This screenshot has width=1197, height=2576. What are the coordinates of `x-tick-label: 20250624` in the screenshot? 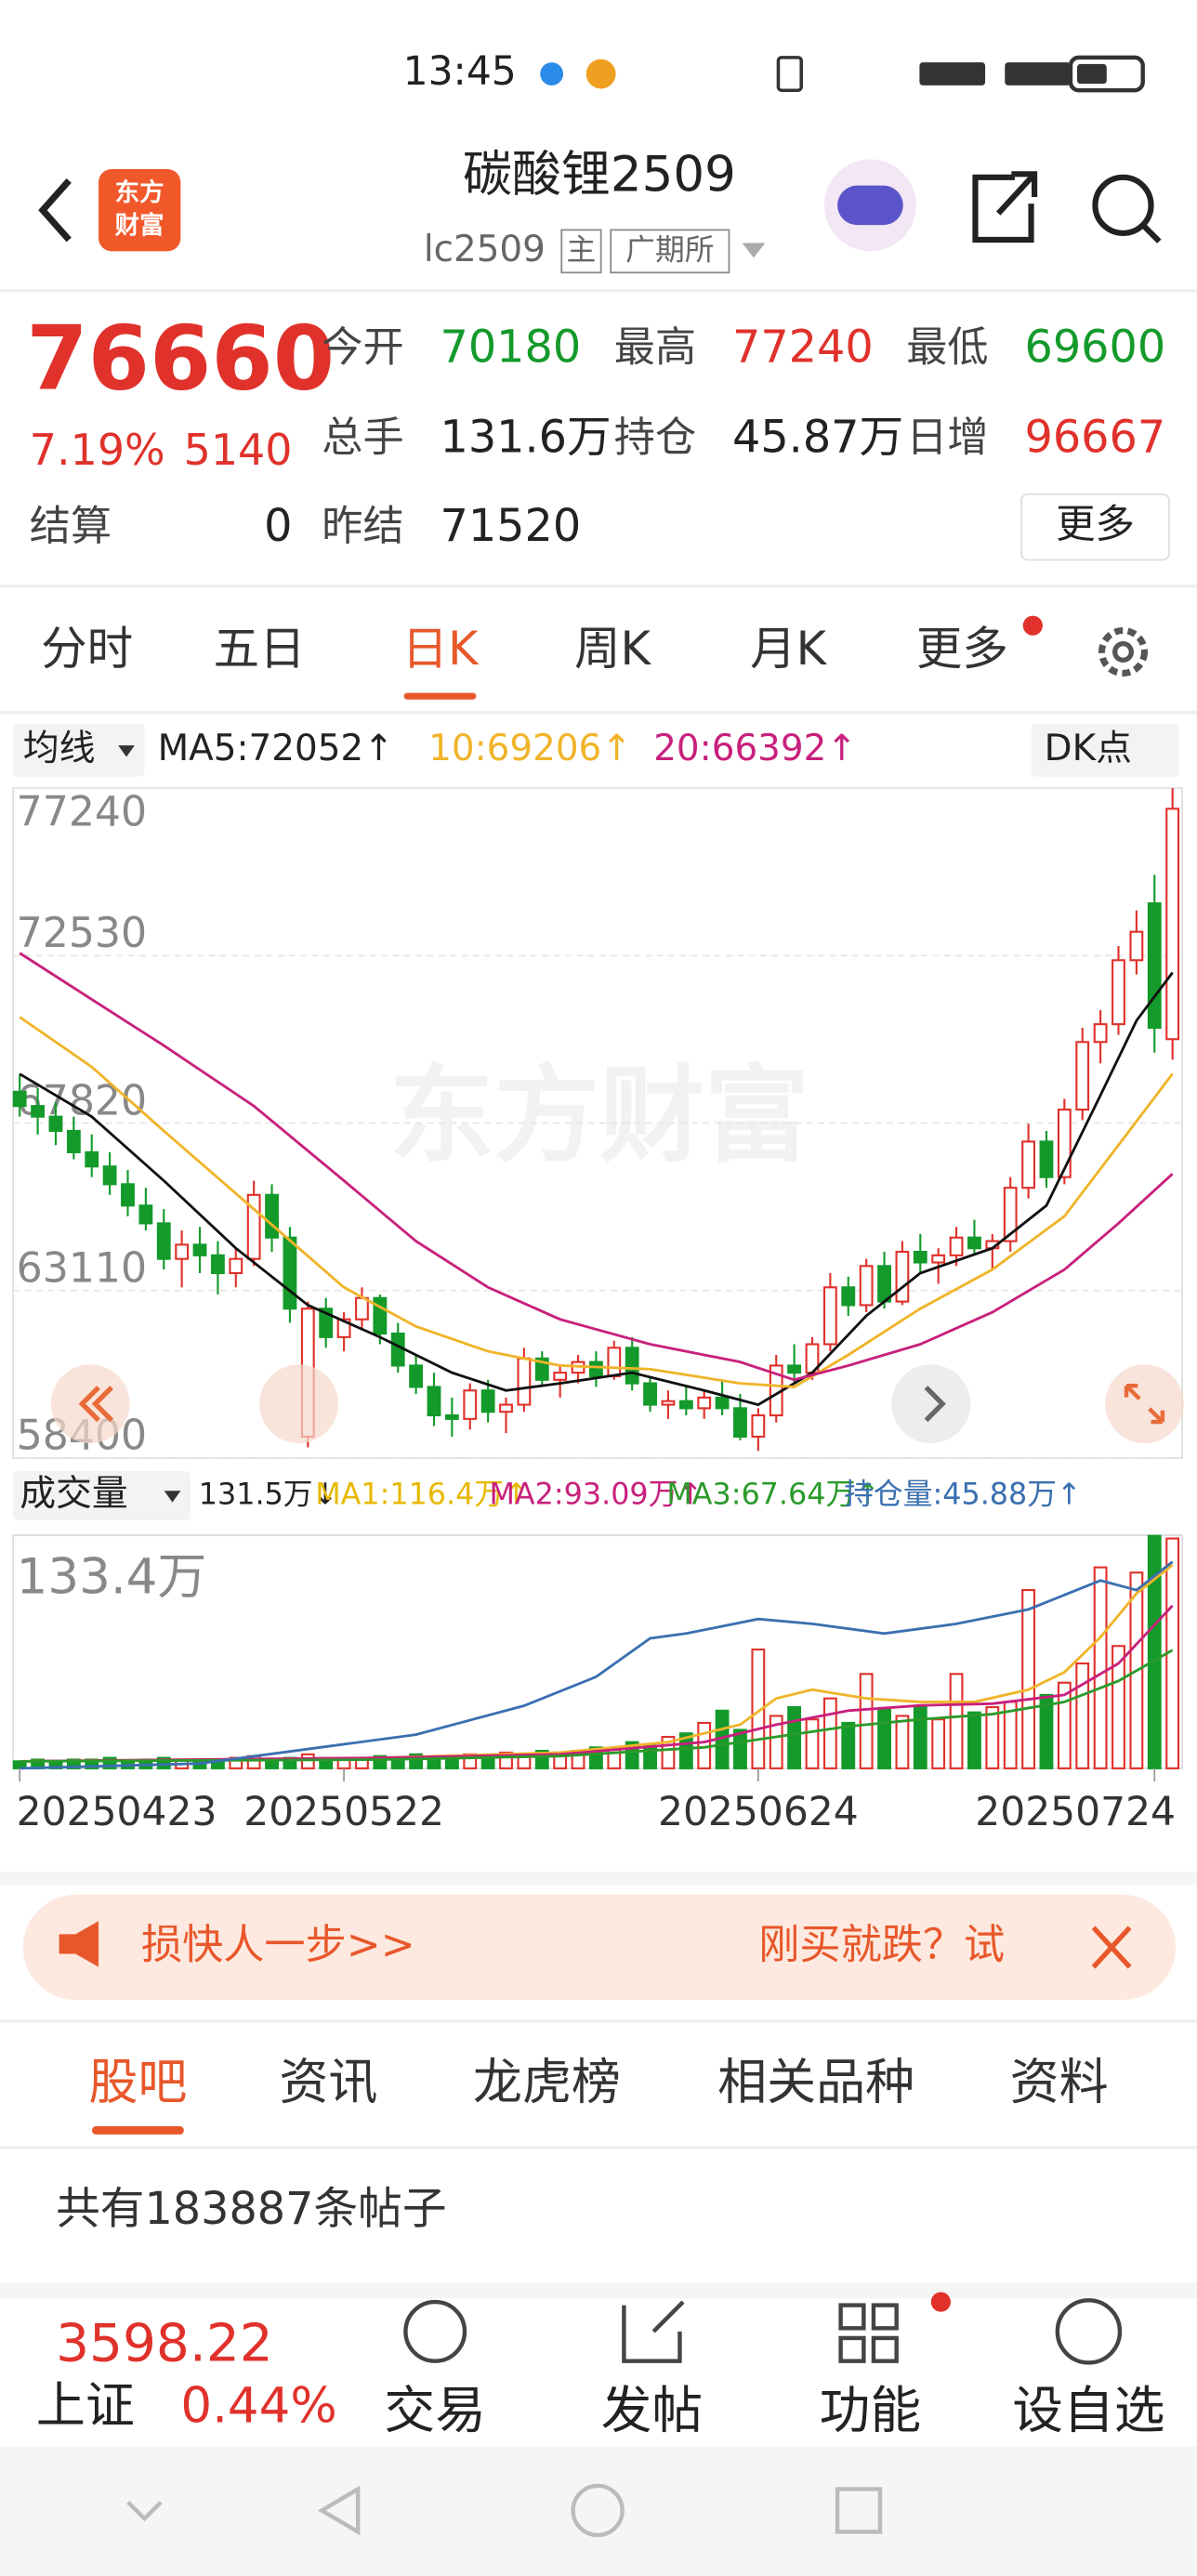 It's located at (758, 1811).